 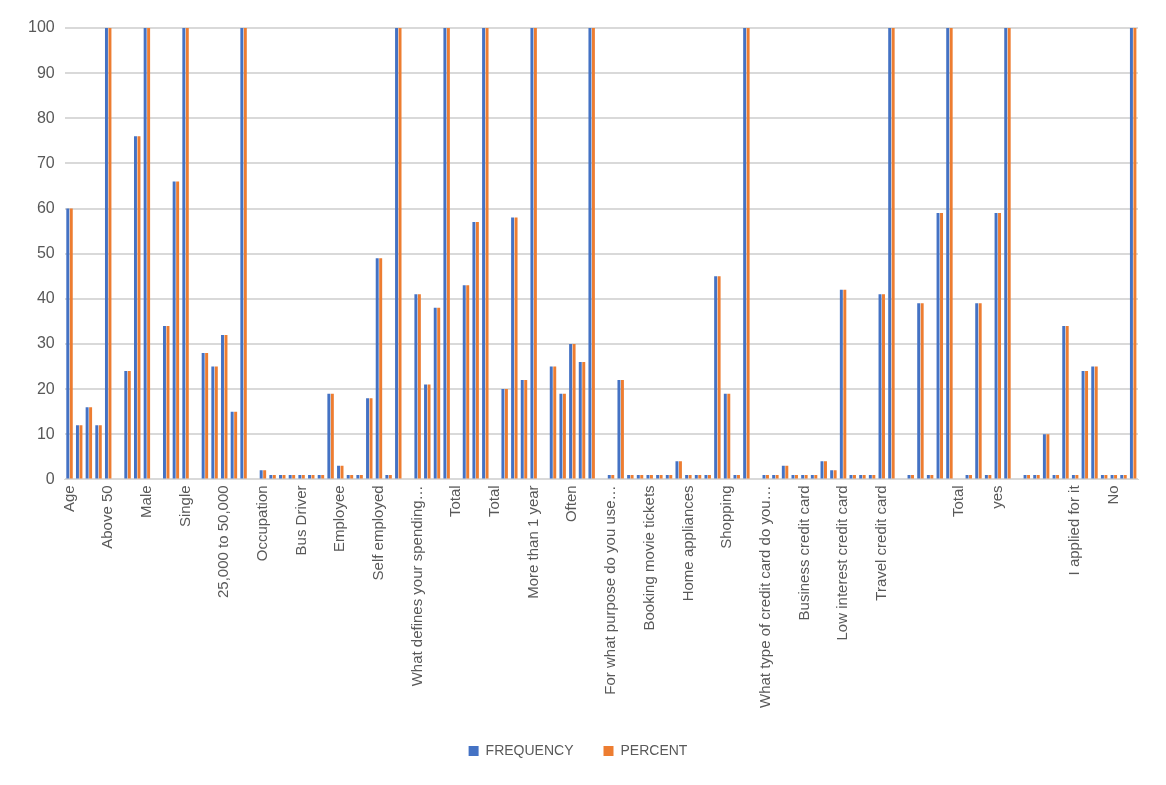 I want to click on legend-label: FREQUENCY, so click(x=530, y=749).